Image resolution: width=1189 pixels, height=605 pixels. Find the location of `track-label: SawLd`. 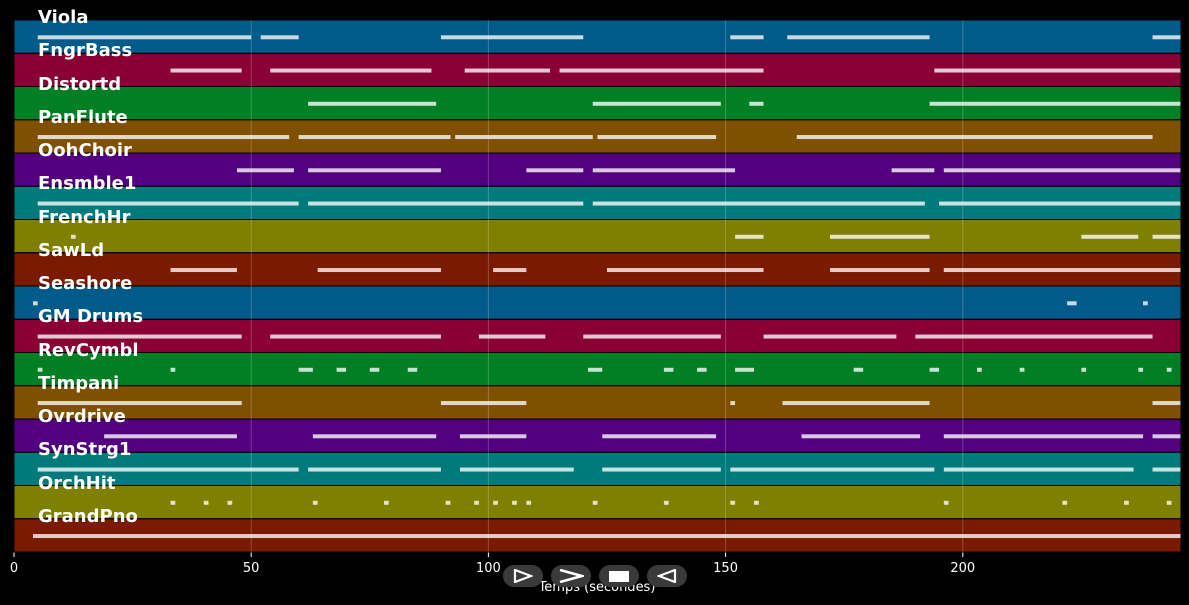

track-label: SawLd is located at coordinates (71, 250).